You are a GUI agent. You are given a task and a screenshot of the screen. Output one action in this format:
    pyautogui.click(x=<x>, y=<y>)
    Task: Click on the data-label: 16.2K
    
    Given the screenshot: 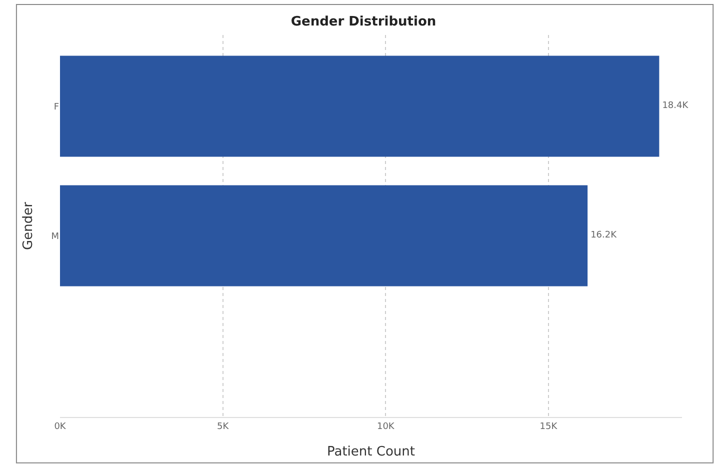 What is the action you would take?
    pyautogui.click(x=604, y=235)
    